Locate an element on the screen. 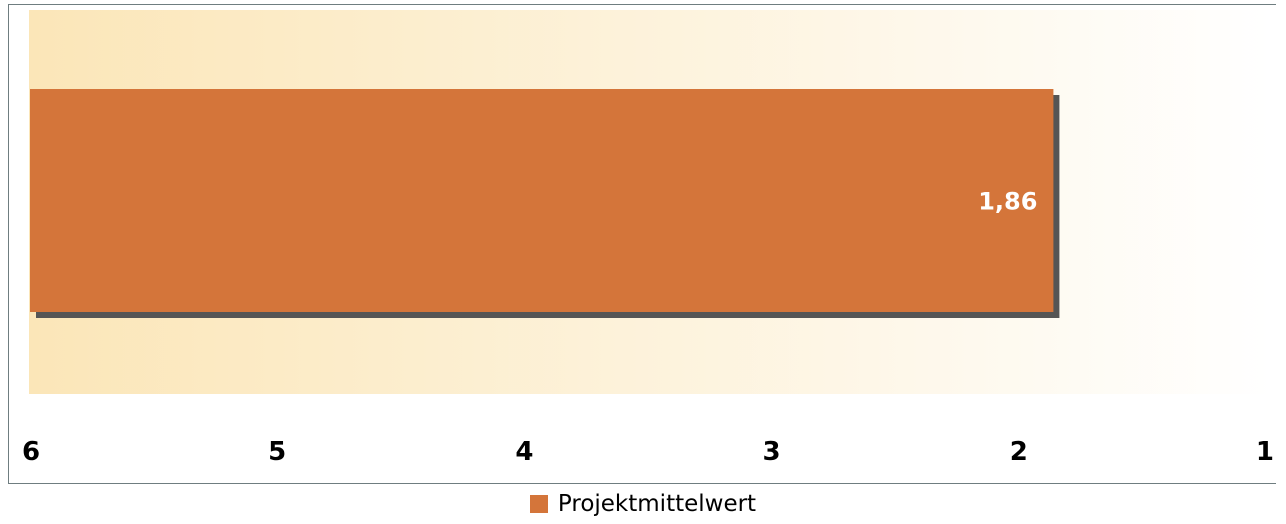  legend: Projektmittelwert is located at coordinates (643, 504).